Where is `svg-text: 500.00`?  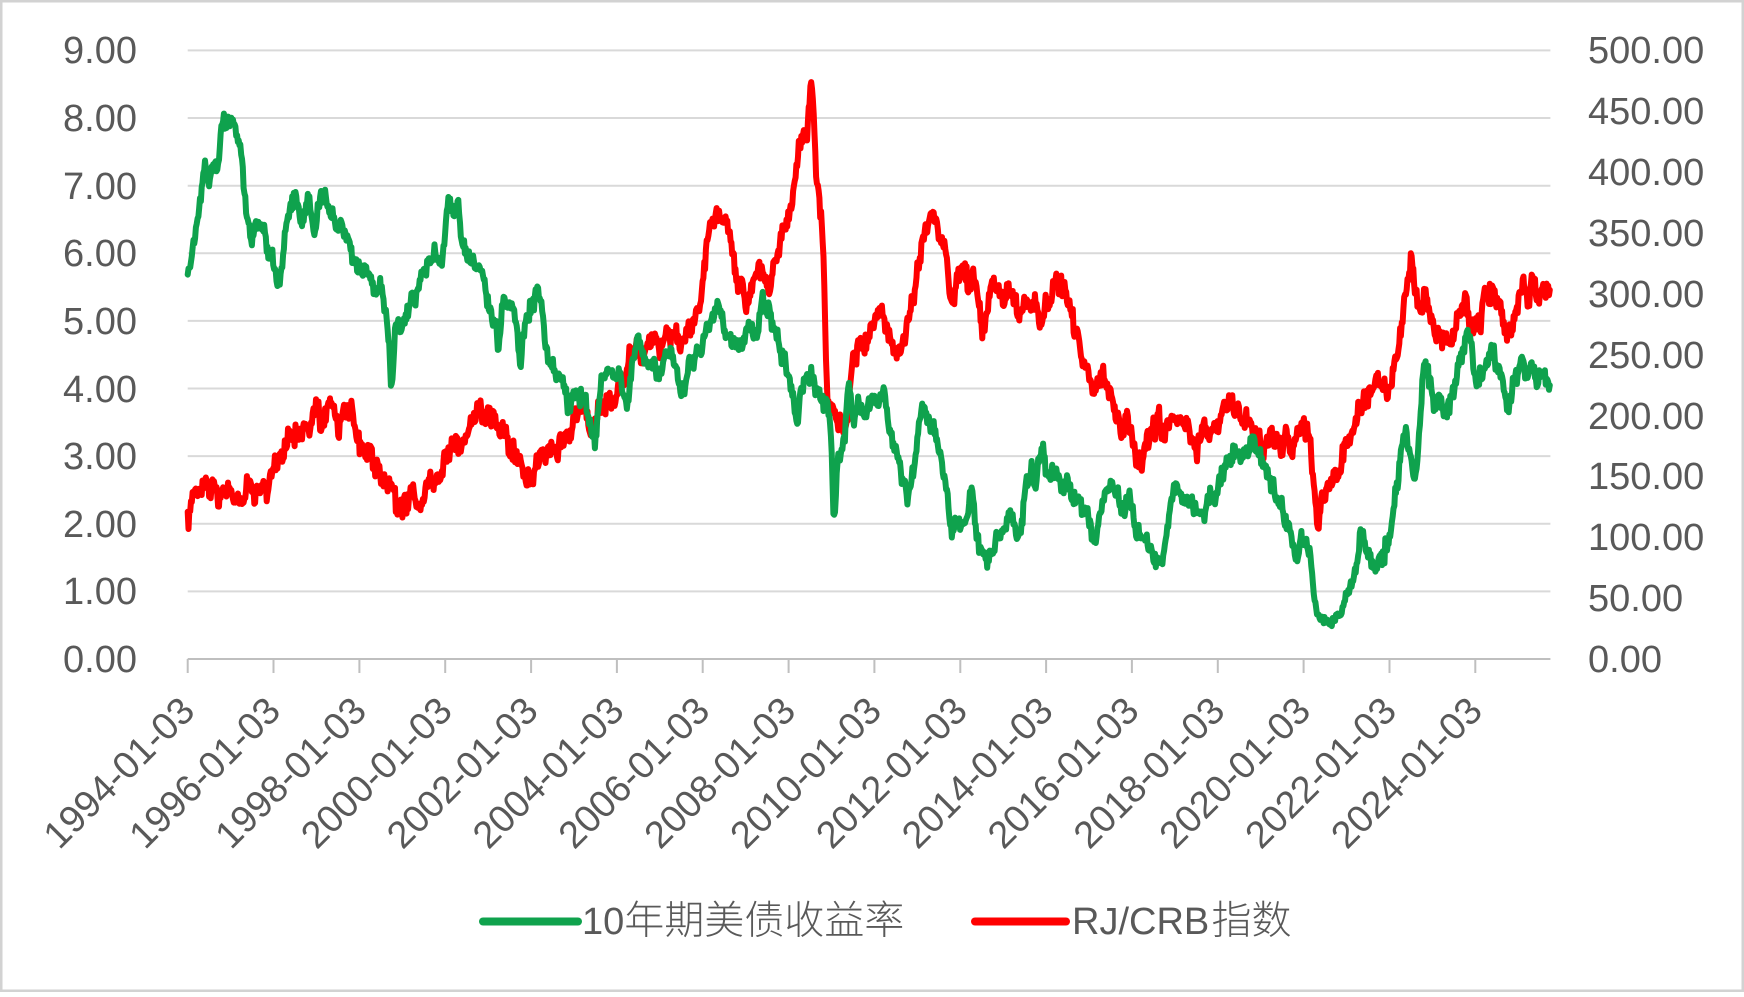
svg-text: 500.00 is located at coordinates (1646, 51).